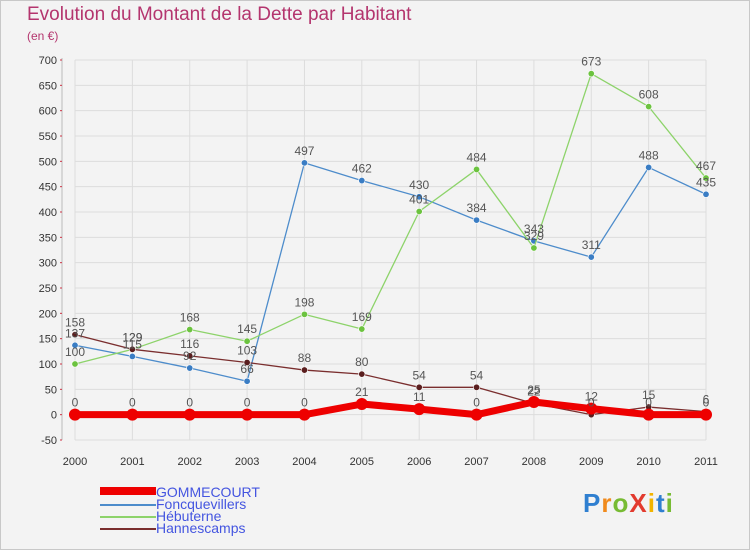 Image resolution: width=750 pixels, height=550 pixels. Describe the element at coordinates (649, 395) in the screenshot. I see `data-label-hannescamps: 15` at that location.